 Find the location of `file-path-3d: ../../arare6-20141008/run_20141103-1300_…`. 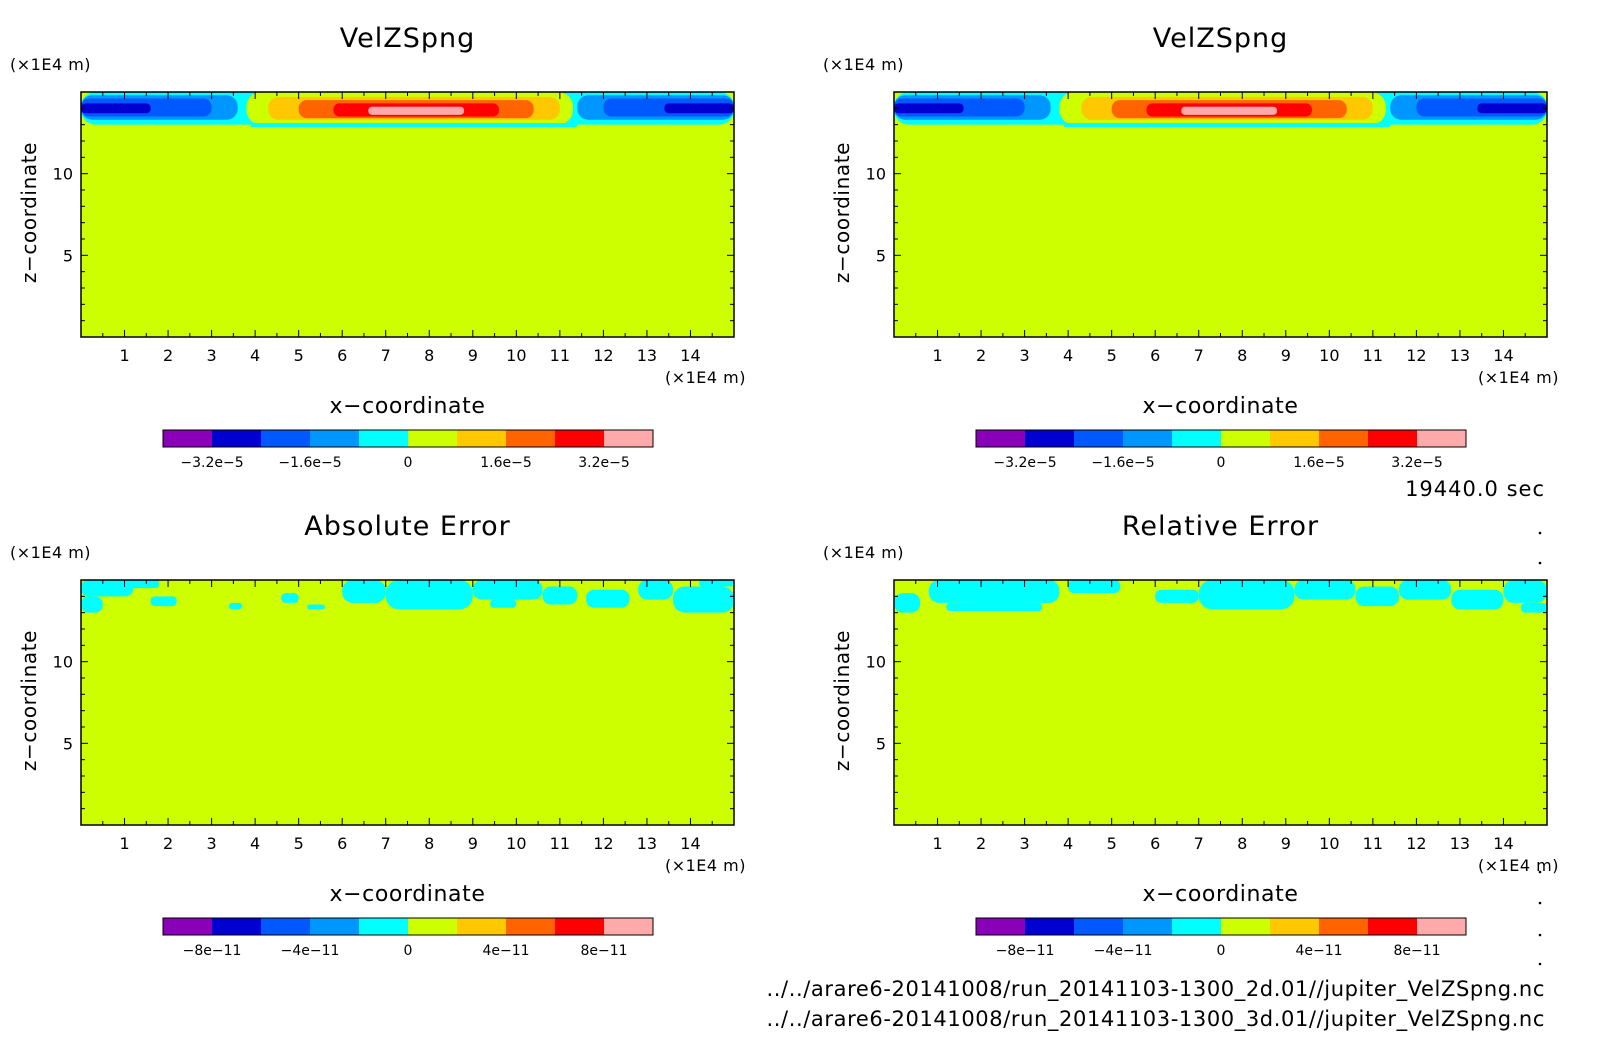

file-path-3d: ../../arare6-20141008/run_20141103-1300_… is located at coordinates (1155, 1019).